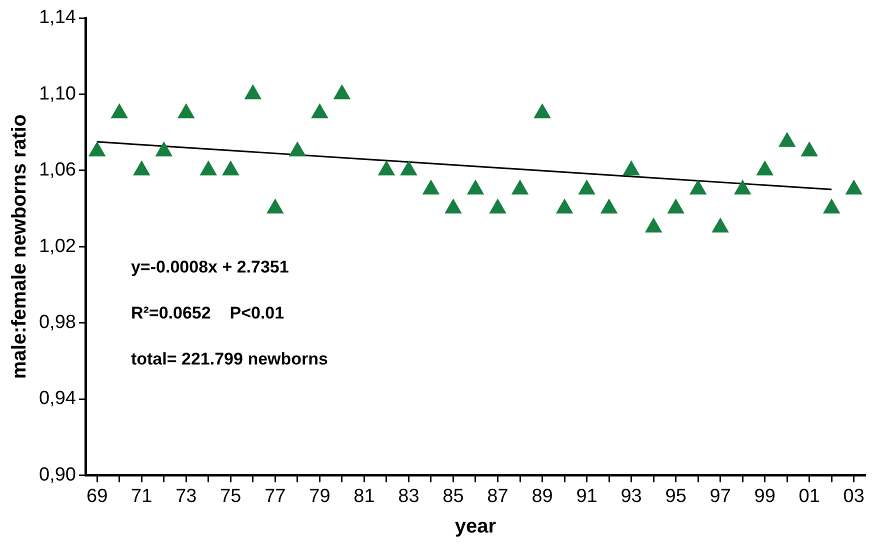 The width and height of the screenshot is (875, 545). What do you see at coordinates (275, 496) in the screenshot?
I see `x-tick-label: 77` at bounding box center [275, 496].